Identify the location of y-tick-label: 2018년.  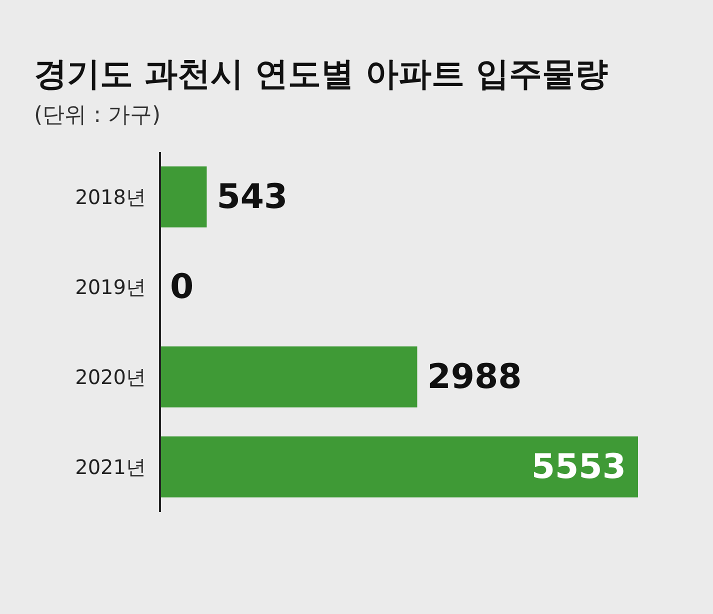
(110, 197).